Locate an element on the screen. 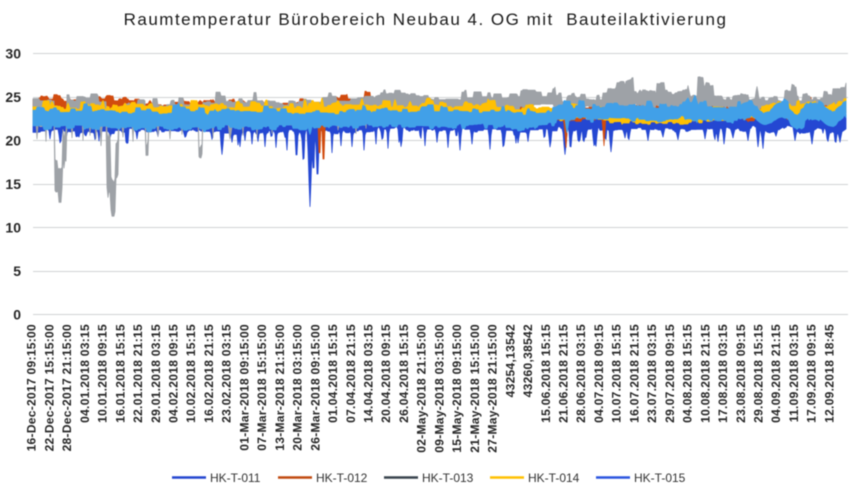 The image size is (851, 494). svg-text: 15.06.2018 15:15 is located at coordinates (546, 373).